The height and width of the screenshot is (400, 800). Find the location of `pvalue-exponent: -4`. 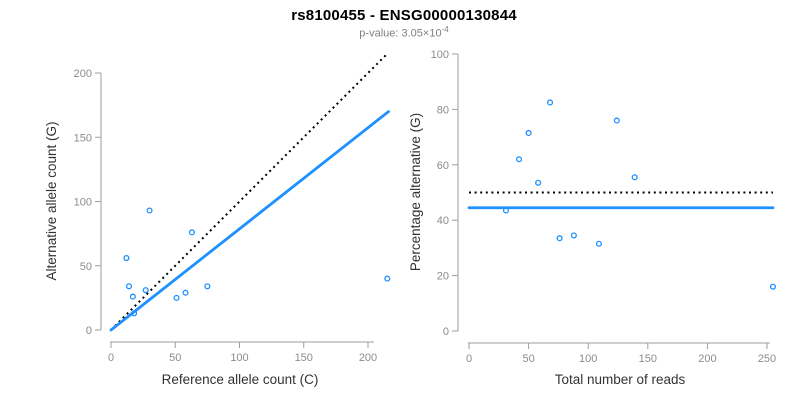

pvalue-exponent: -4 is located at coordinates (445, 29).